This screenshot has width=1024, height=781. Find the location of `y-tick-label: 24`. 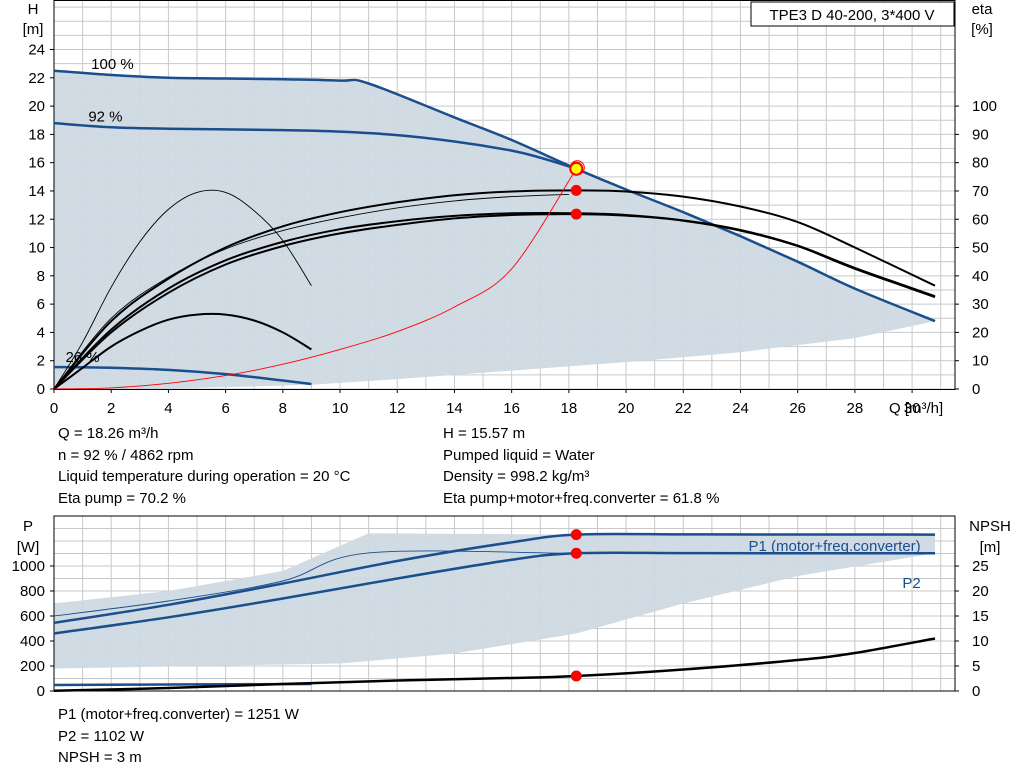

y-tick-label: 24 is located at coordinates (36, 50).